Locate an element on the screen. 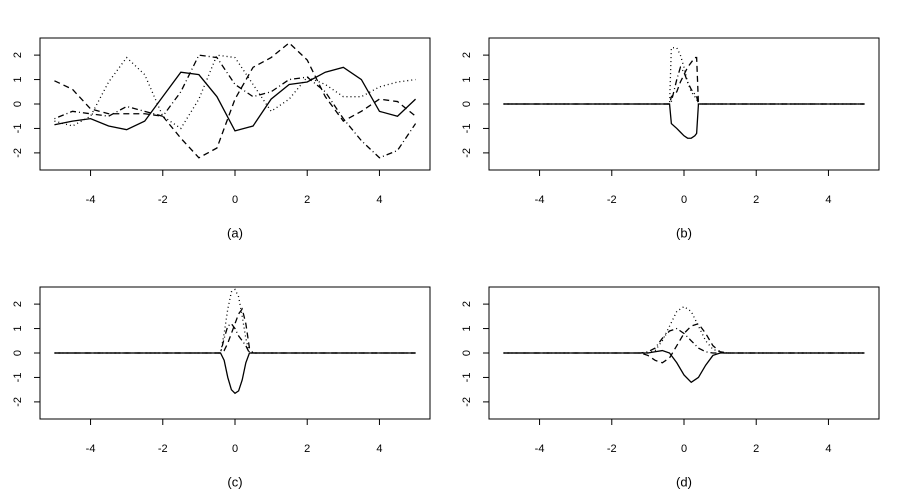 This screenshot has height=497, width=899. caption: (c) is located at coordinates (234, 481).